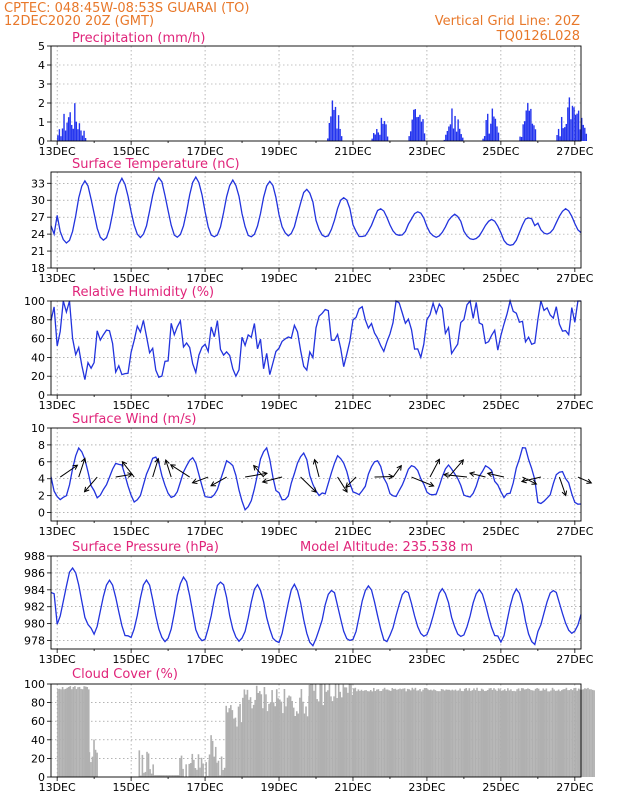  I want to click on y-tick-label: 0, so click(41, 395).